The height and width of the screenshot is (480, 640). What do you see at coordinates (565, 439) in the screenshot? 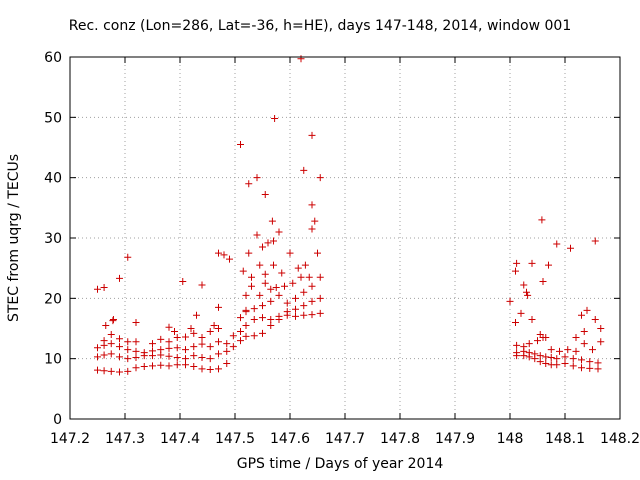
I see `x-tick-label: 148.1` at bounding box center [565, 439].